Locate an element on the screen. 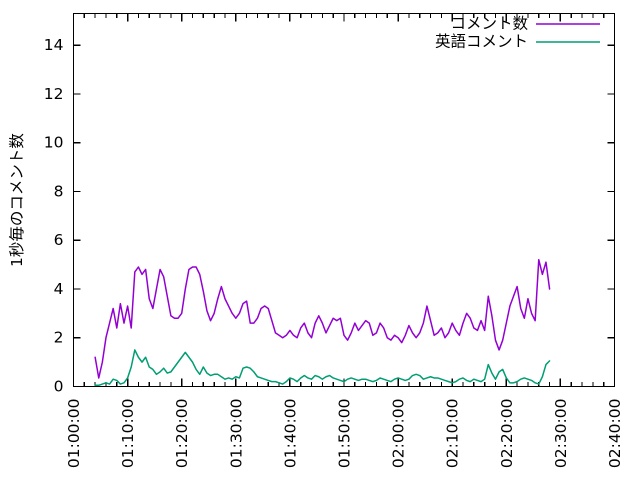  legend-label-1: コメント数 is located at coordinates (489, 24).